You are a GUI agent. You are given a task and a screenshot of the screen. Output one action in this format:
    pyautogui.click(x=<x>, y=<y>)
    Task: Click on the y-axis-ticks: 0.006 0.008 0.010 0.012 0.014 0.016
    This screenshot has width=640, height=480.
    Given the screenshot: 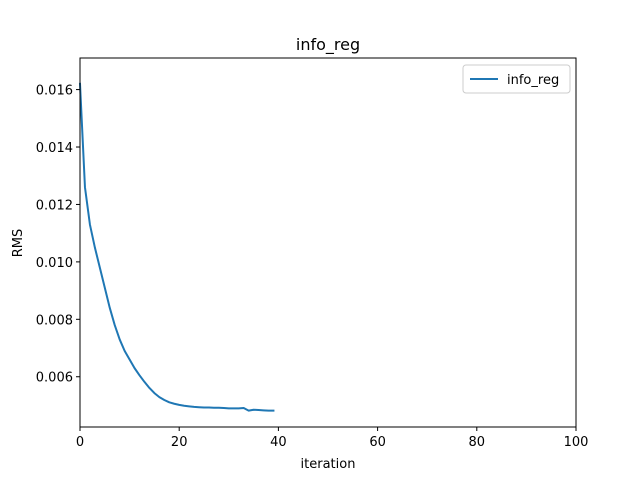 What is the action you would take?
    pyautogui.click(x=58, y=235)
    